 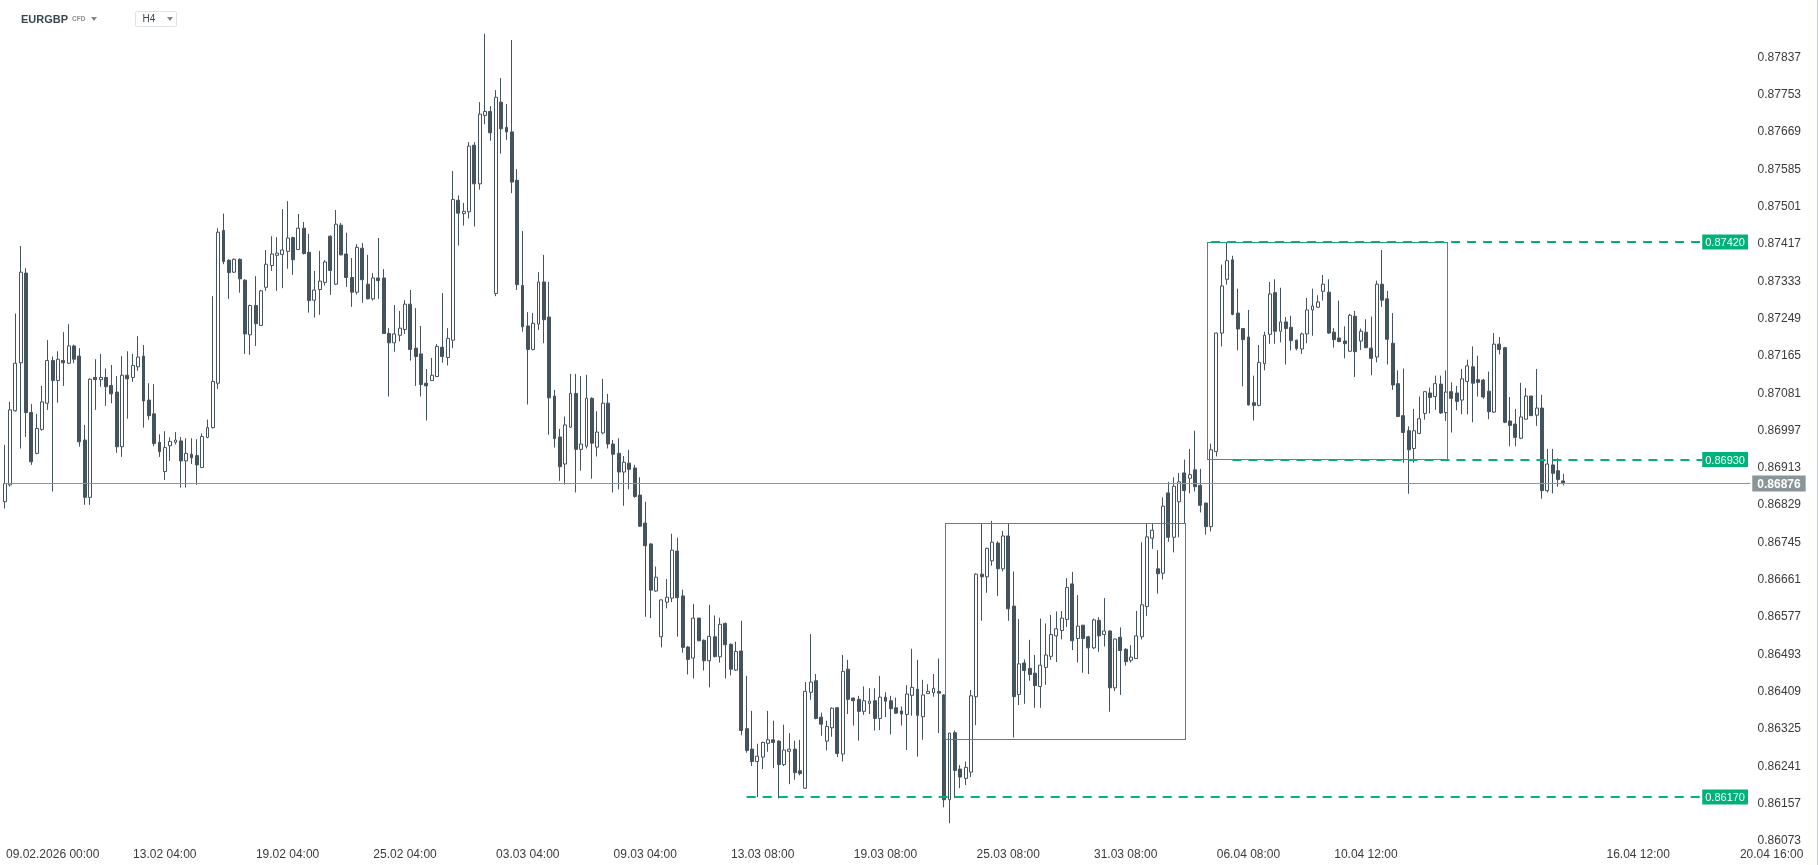 I want to click on y-tick-label: 0.86493, so click(x=1779, y=653).